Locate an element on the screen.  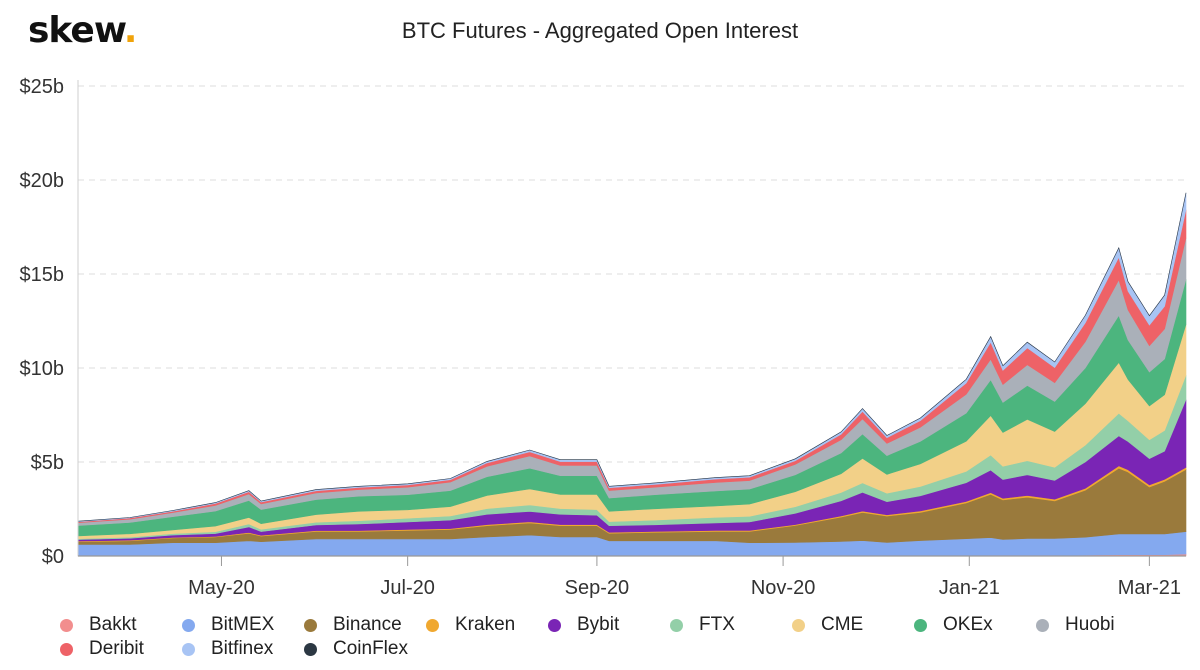
legend-item-coinflex: CoinFlex is located at coordinates (356, 649).